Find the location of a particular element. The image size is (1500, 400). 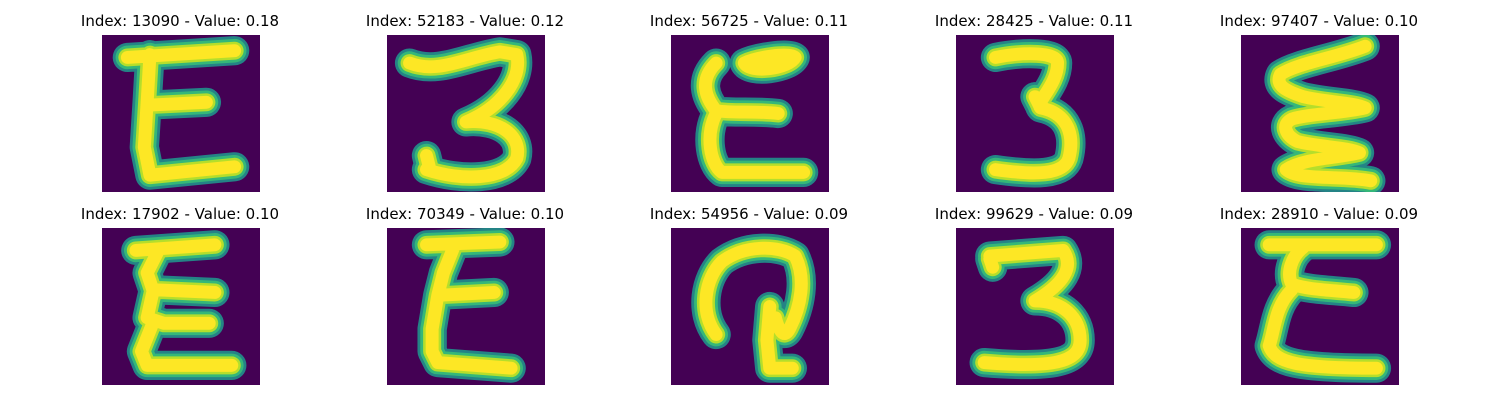

panel-title: Index: 28910 - Value: 0.09 is located at coordinates (1319, 214).